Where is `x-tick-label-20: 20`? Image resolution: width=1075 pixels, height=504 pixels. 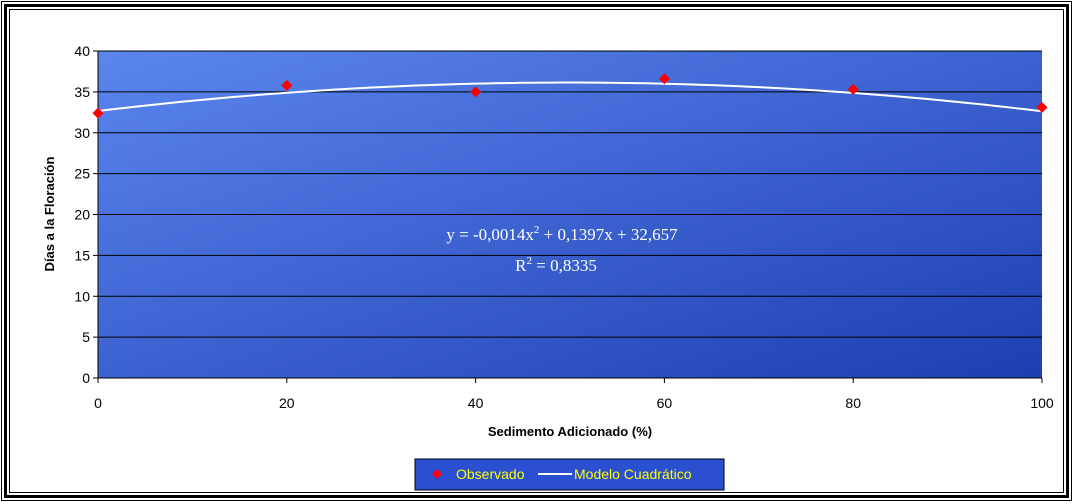 x-tick-label-20: 20 is located at coordinates (287, 403).